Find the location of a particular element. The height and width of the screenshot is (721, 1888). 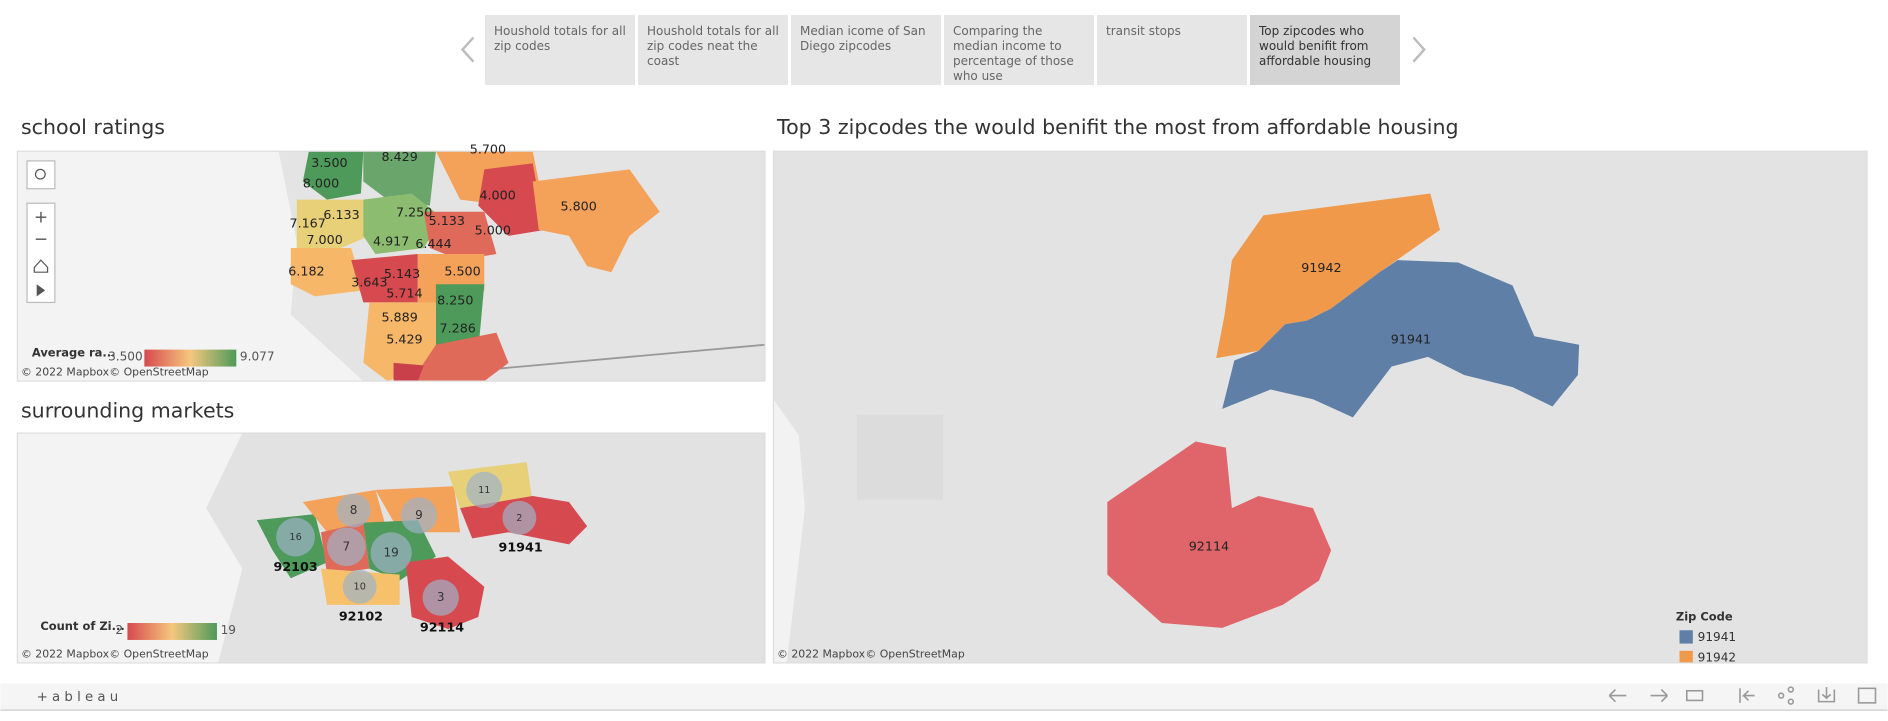

dashboard-tab: transit stops is located at coordinates (1172, 50).